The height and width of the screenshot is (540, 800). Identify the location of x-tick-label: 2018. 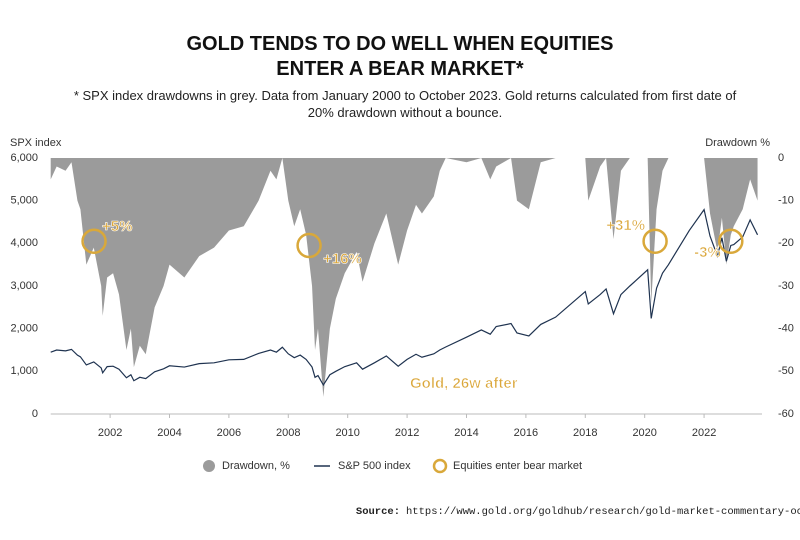
(585, 433).